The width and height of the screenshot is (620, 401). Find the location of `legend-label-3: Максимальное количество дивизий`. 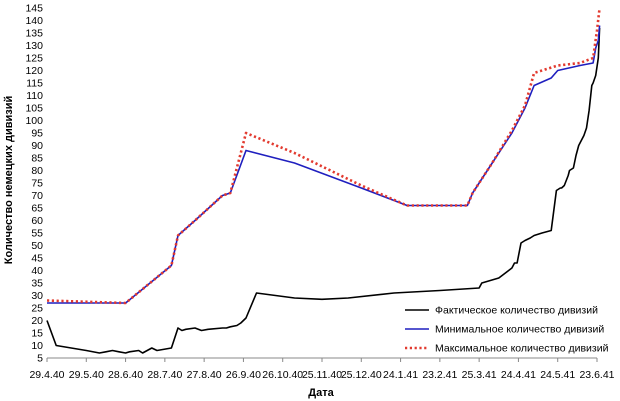

legend-label-3: Максимальное количество дивизий is located at coordinates (522, 349).